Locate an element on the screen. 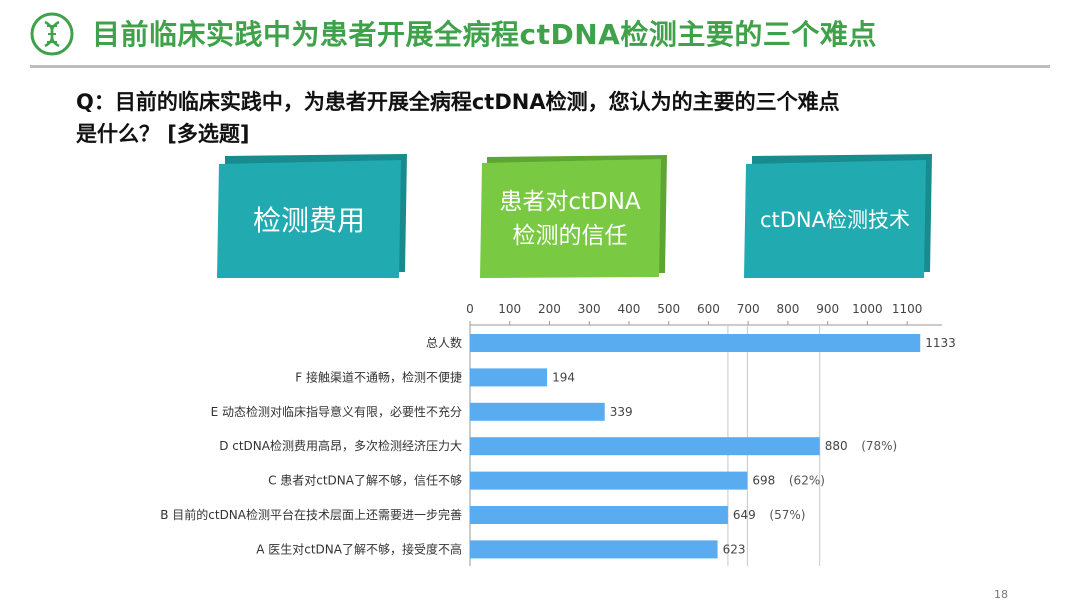 The width and height of the screenshot is (1080, 608). category-label: C 患者对ctDNA了解不够，信任不够 is located at coordinates (365, 481).